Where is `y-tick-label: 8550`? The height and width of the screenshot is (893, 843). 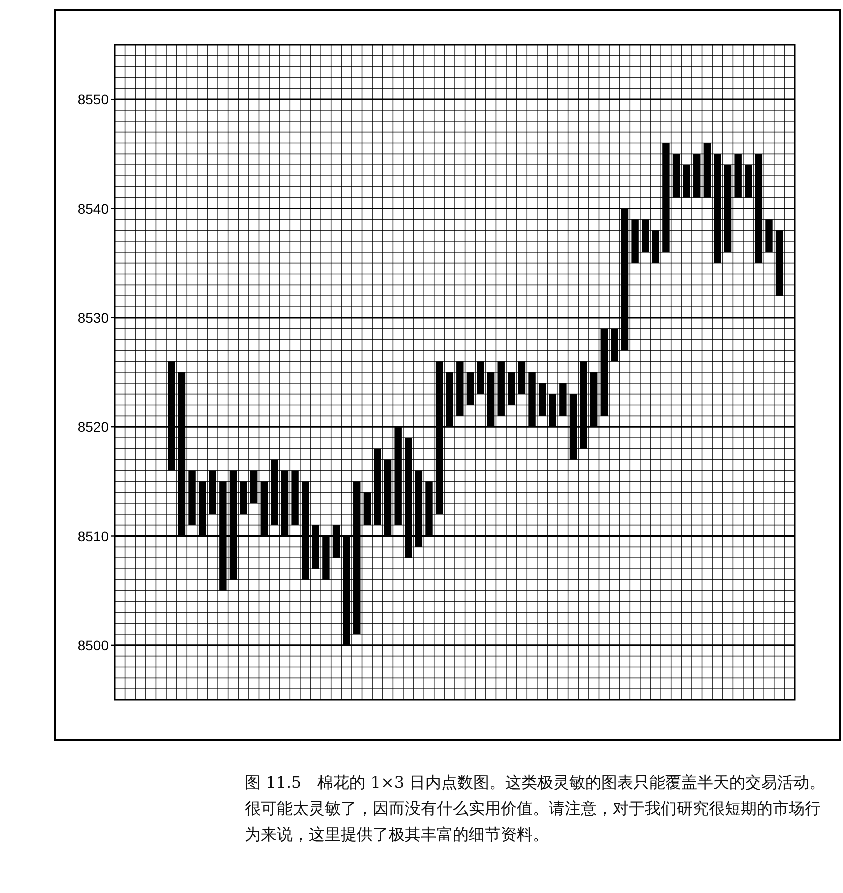 y-tick-label: 8550 is located at coordinates (94, 100).